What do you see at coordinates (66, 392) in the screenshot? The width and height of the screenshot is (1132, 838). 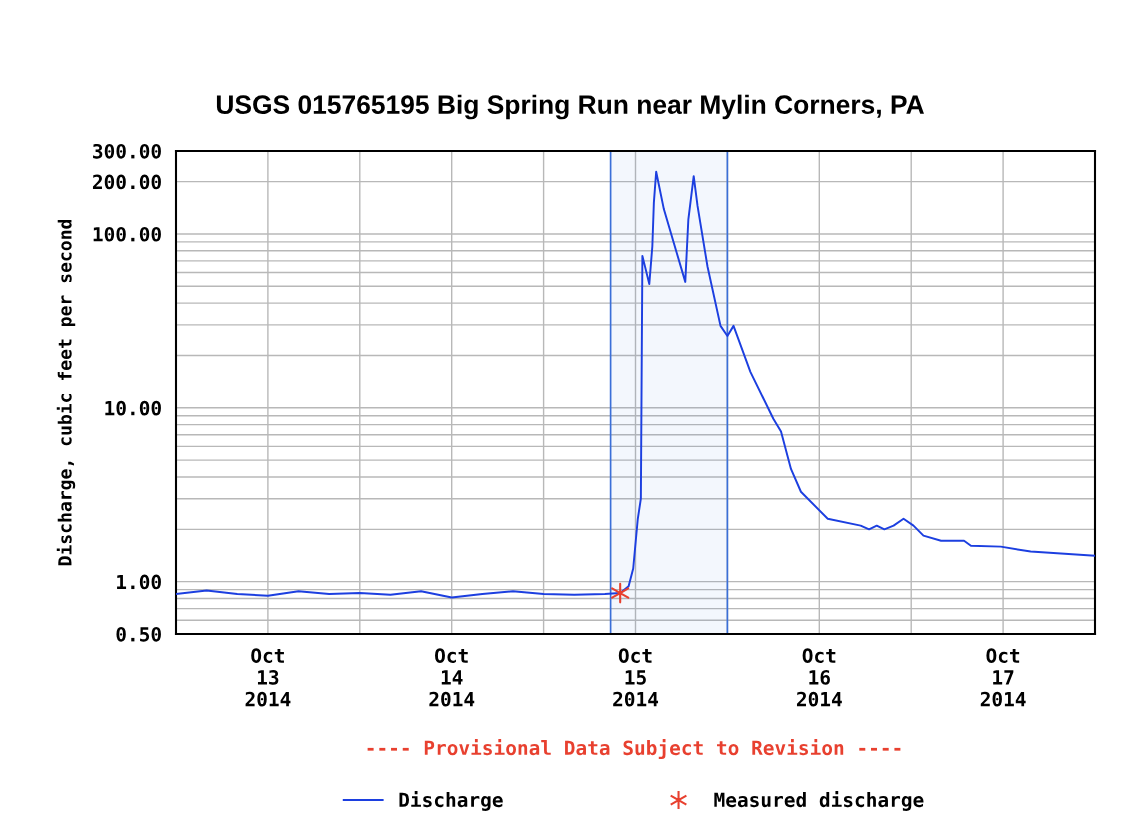 I see `y-axis-title: Discharge, cubic feet per second` at bounding box center [66, 392].